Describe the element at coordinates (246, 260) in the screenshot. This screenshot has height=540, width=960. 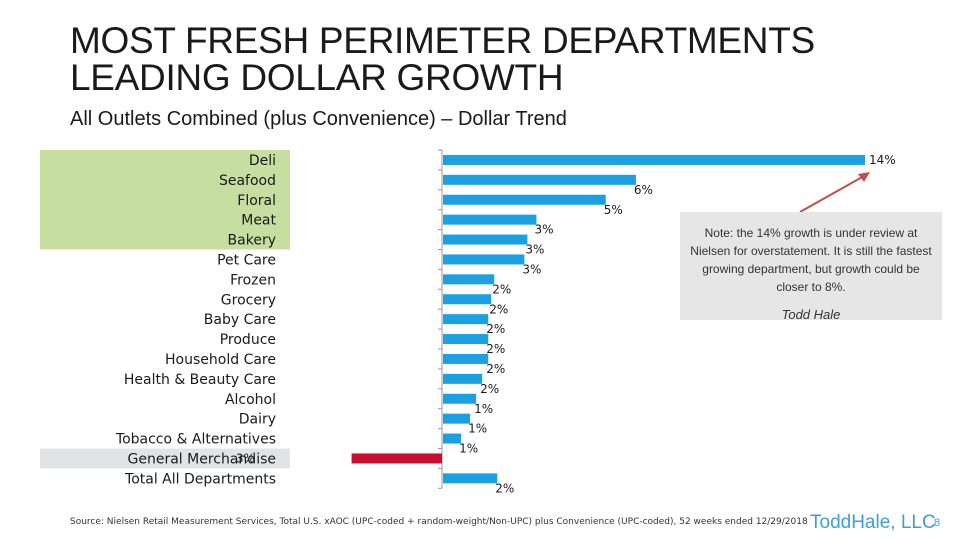
I see `category-label: Pet Care` at that location.